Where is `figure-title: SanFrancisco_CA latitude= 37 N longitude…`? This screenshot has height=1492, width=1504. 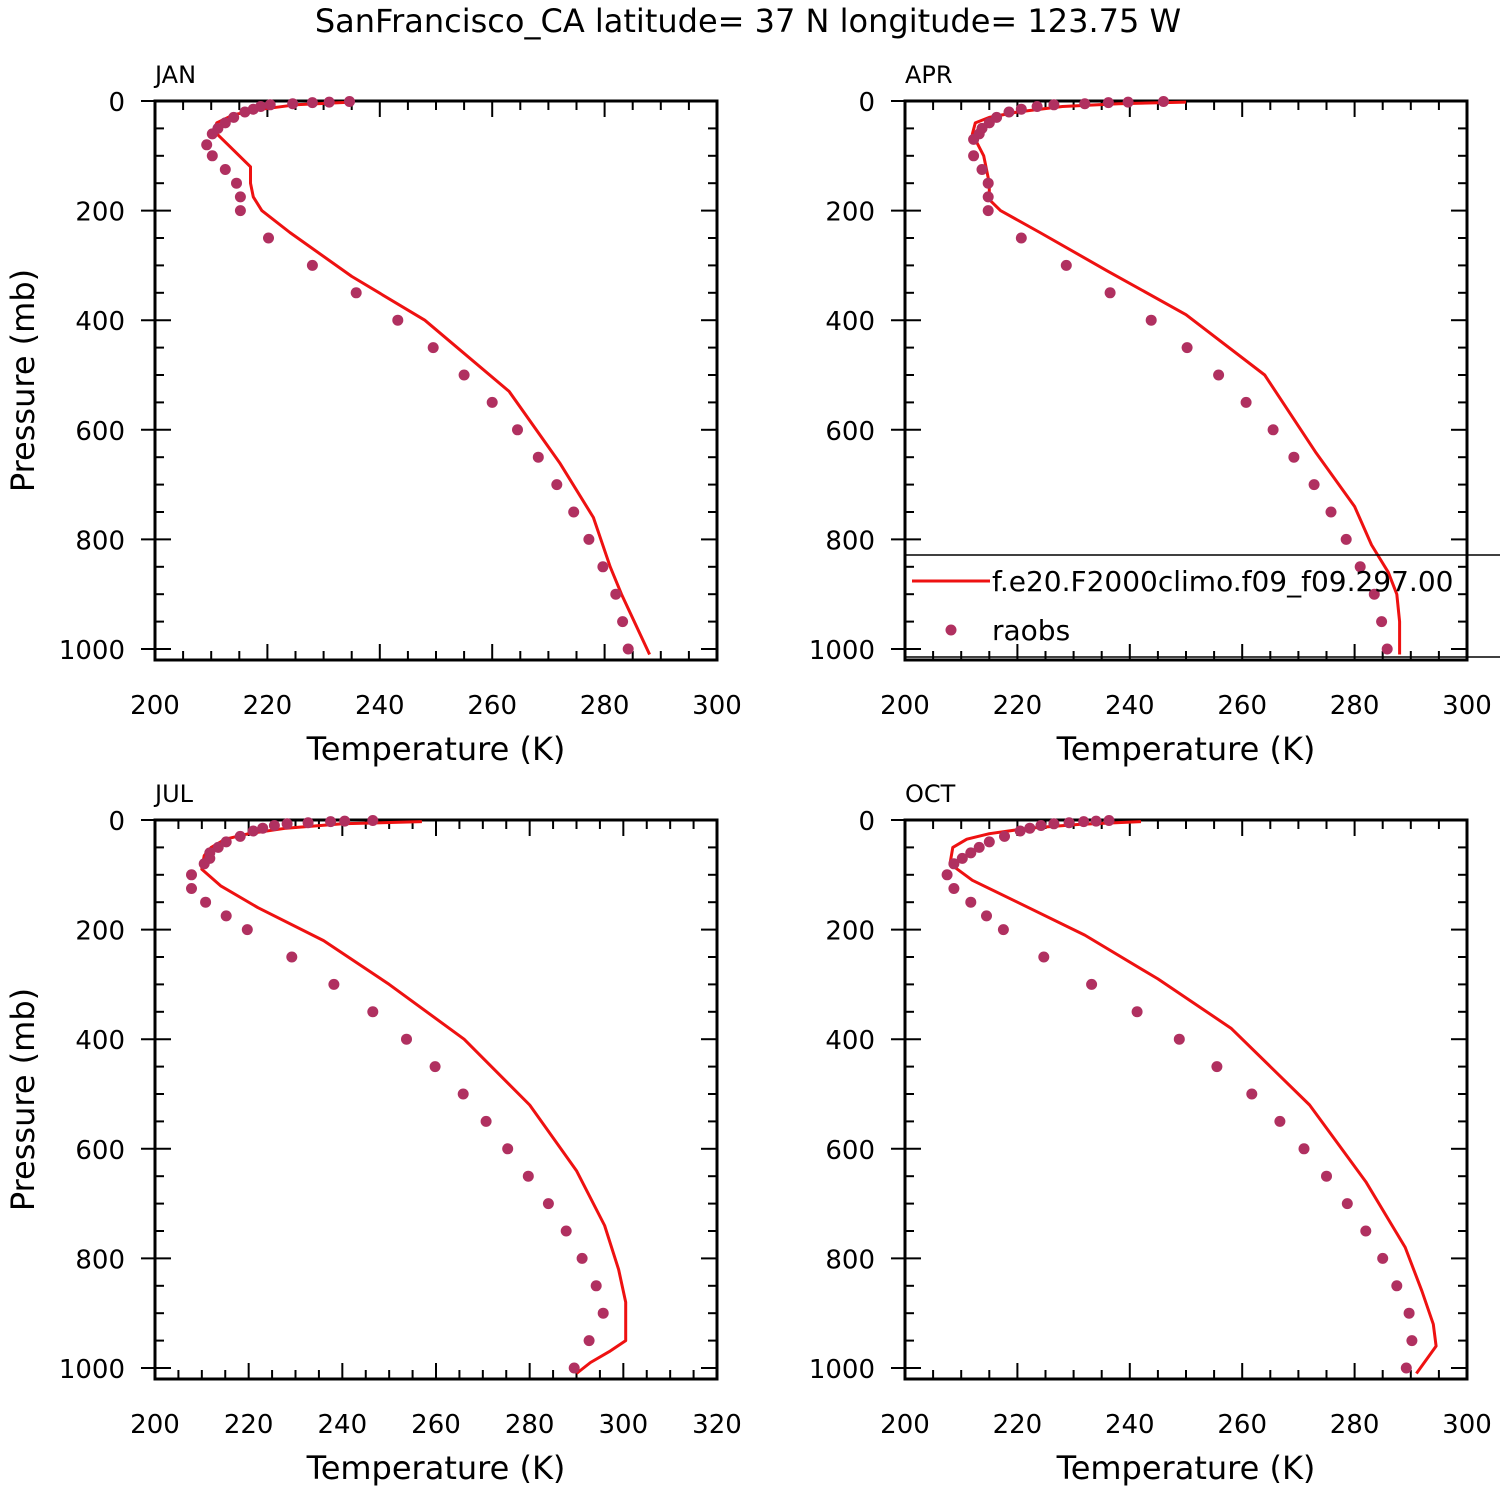
figure-title: SanFrancisco_CA latitude= 37 N longitude… is located at coordinates (748, 21).